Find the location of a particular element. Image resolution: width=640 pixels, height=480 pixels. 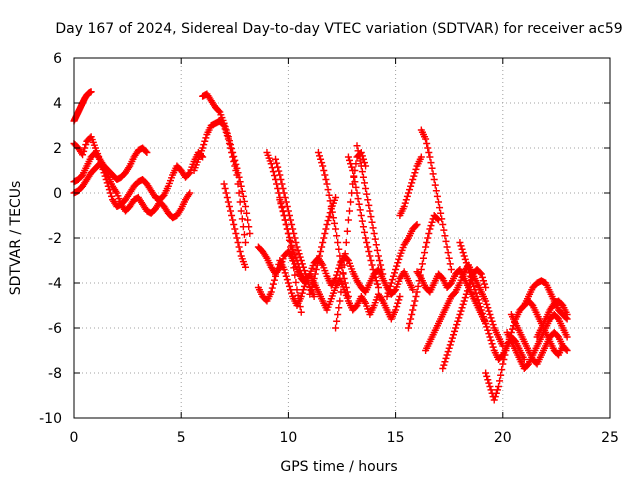

y-tick-label: 0 is located at coordinates (57, 194).